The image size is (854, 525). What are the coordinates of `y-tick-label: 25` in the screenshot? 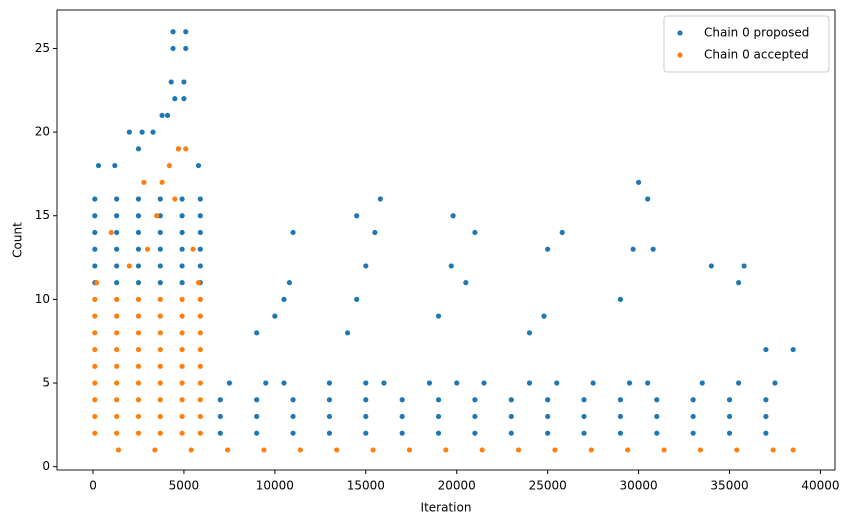 It's located at (42, 48).